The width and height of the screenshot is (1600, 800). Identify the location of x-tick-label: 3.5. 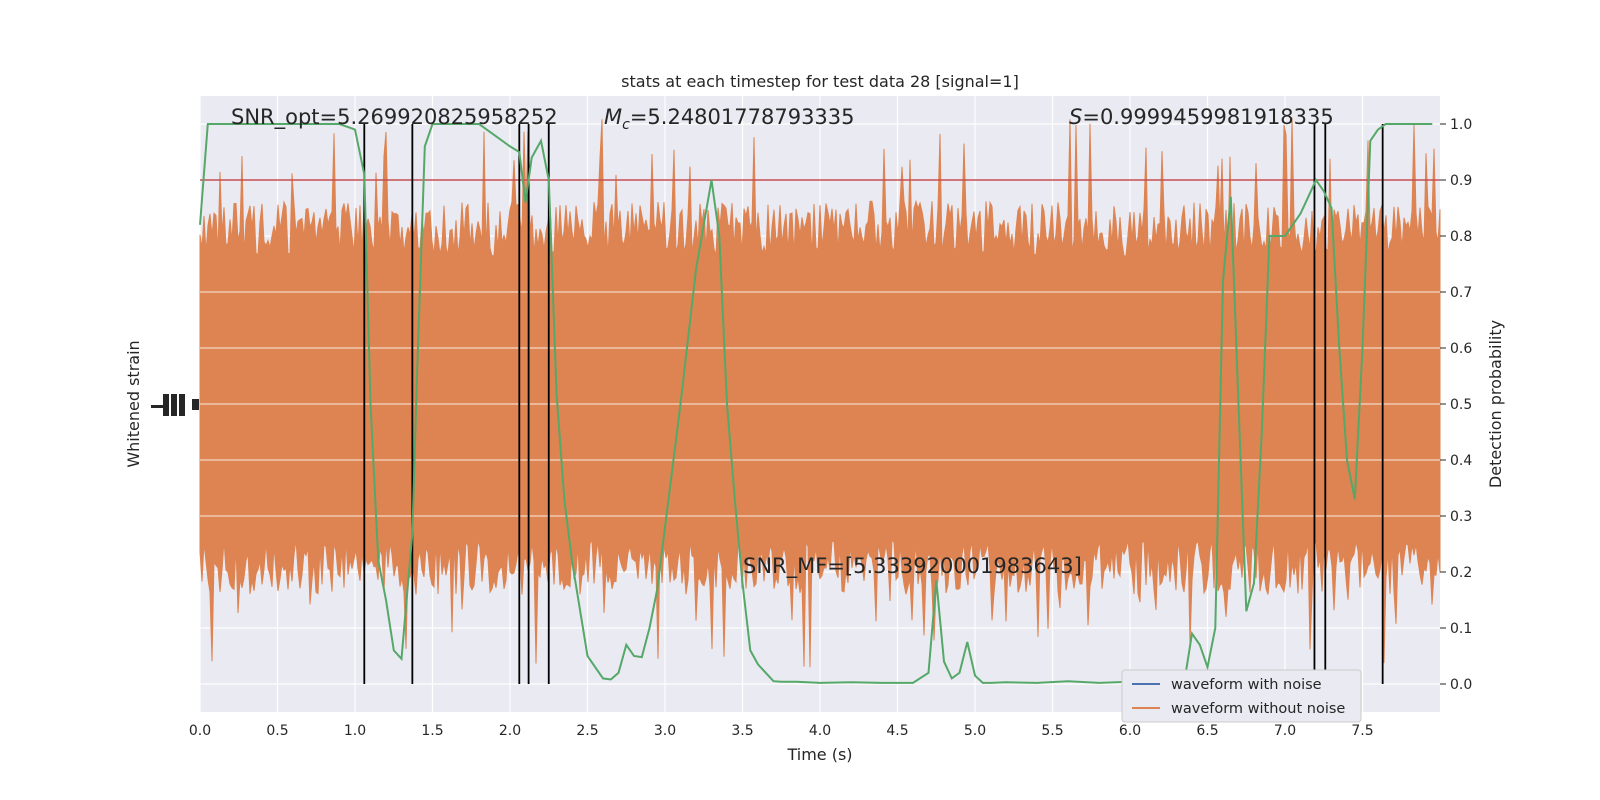
(742, 731).